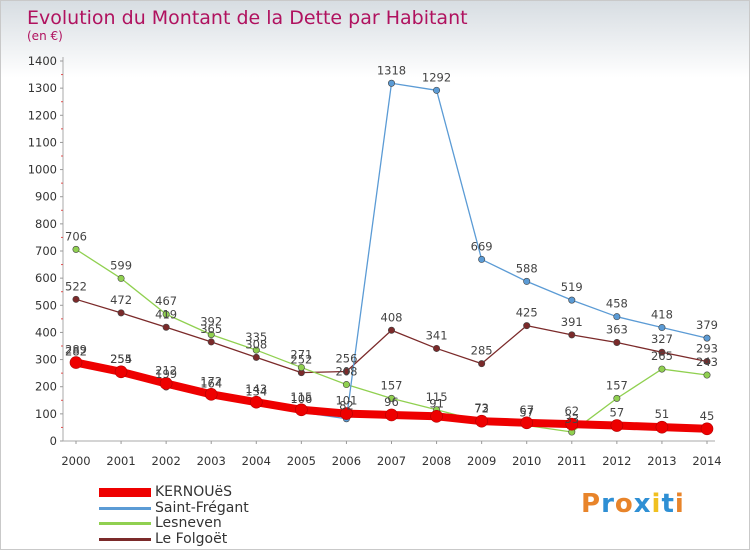 This screenshot has height=551, width=750. What do you see at coordinates (526, 413) in the screenshot?
I see `data-label: 57` at bounding box center [526, 413].